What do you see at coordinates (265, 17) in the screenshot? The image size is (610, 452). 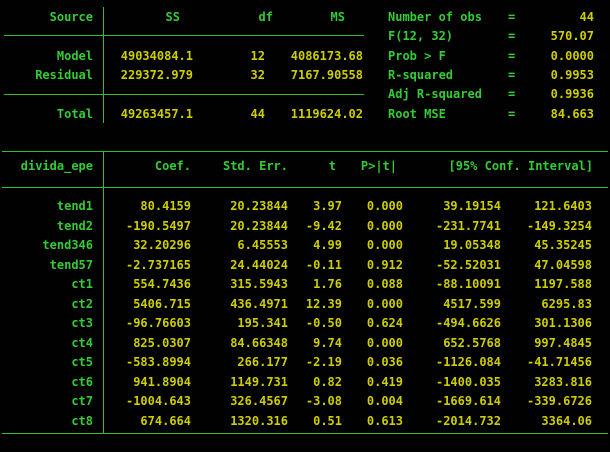 I see `df-column-header: df` at bounding box center [265, 17].